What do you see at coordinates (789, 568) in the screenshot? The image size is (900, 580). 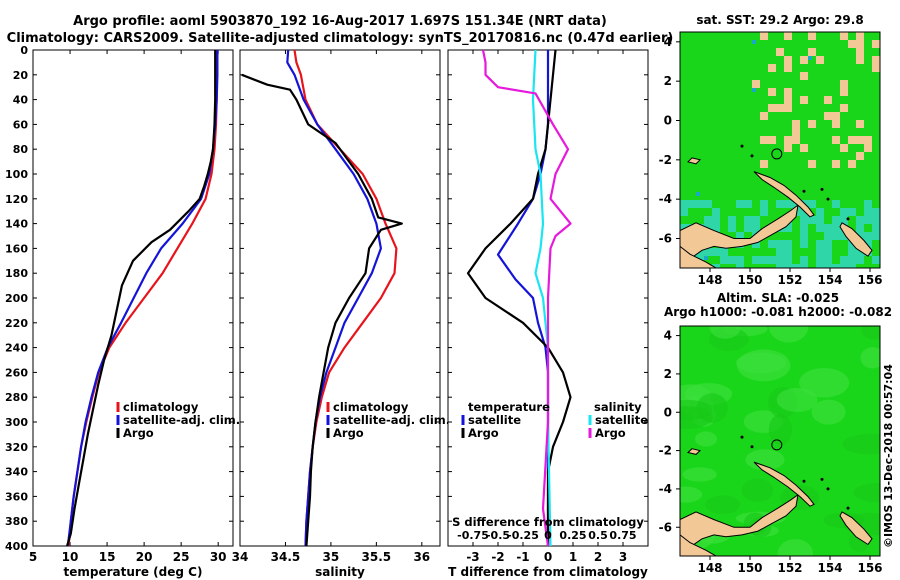 I see `sla_map-xtick-label: 152` at bounding box center [789, 568].